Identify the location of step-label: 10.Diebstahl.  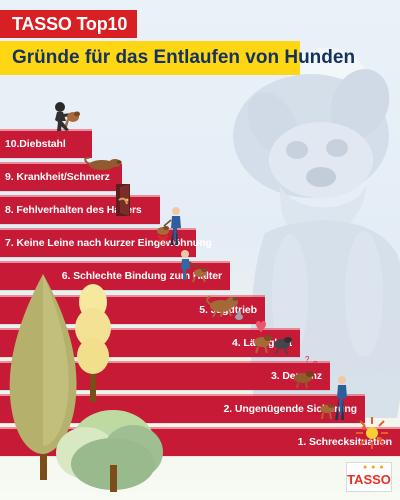
(35, 144).